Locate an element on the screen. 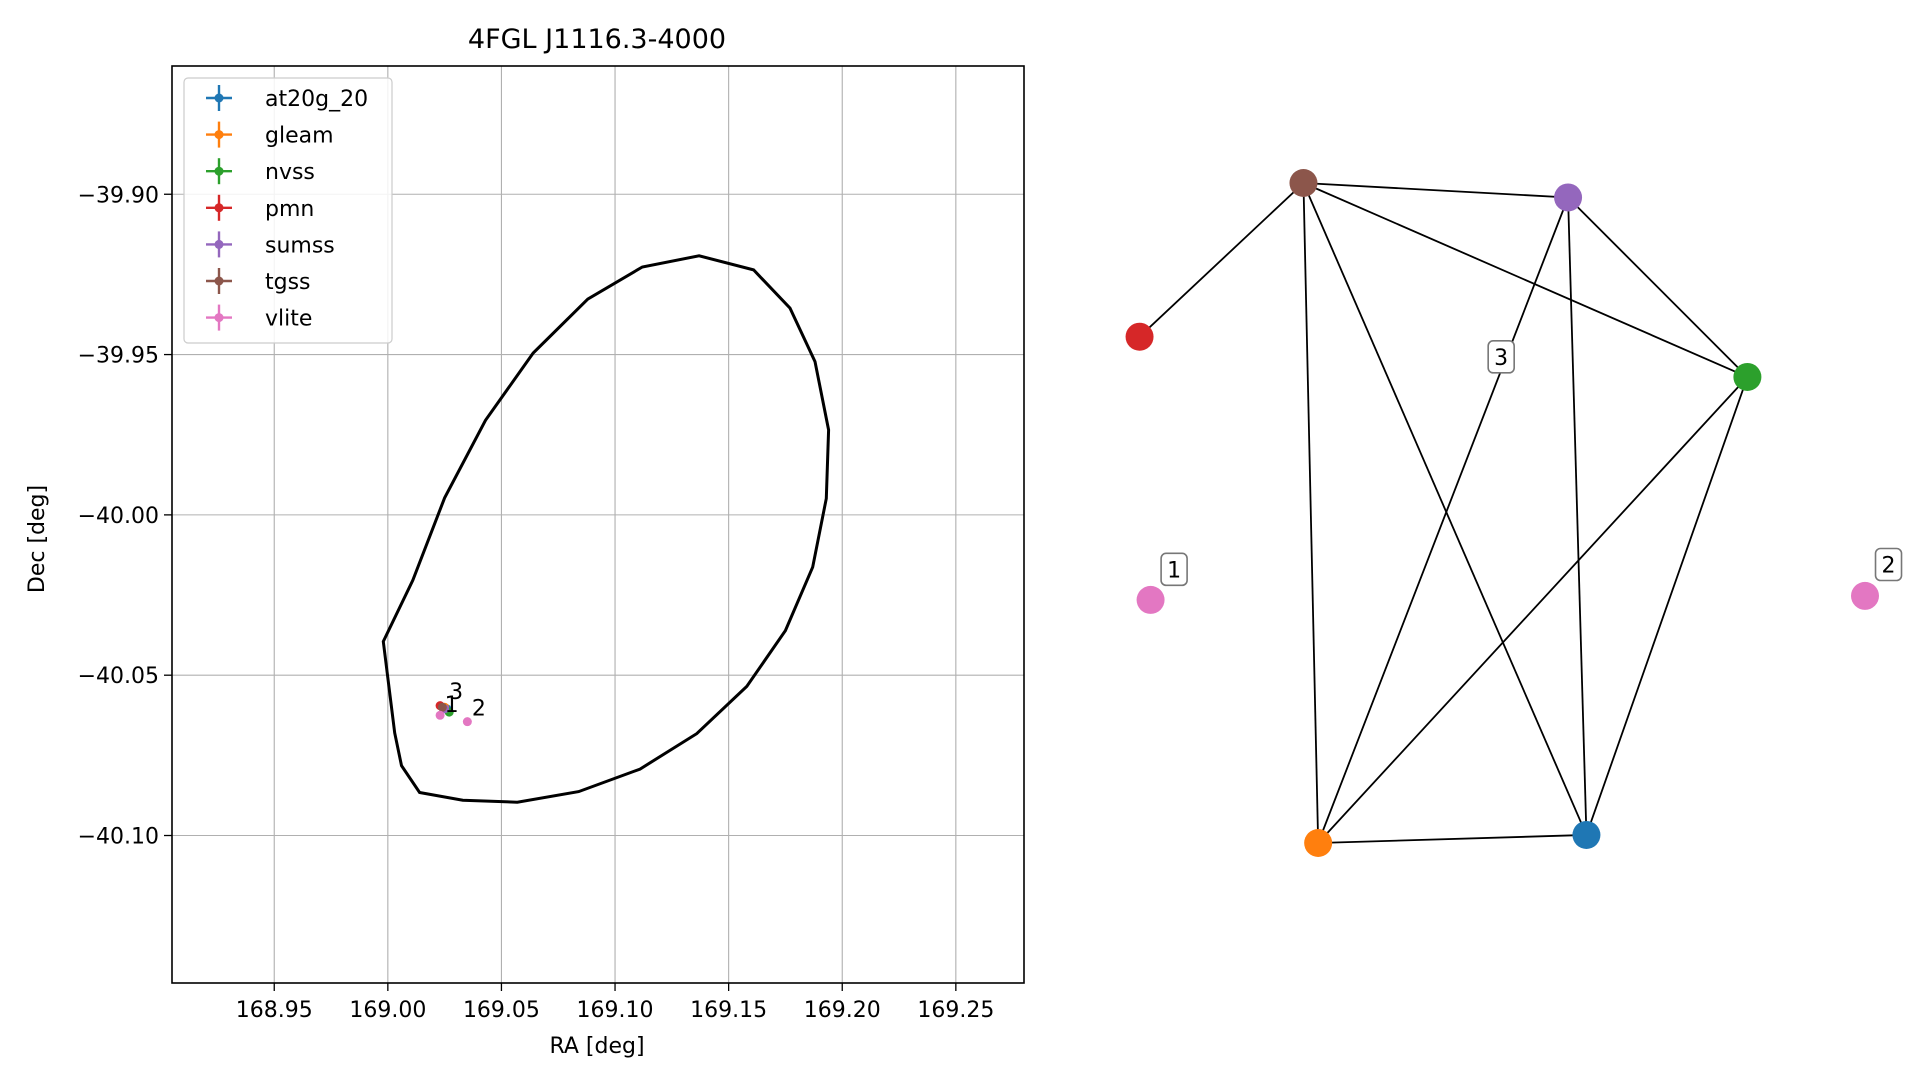  x-tick-label: 169.05 is located at coordinates (501, 1010).